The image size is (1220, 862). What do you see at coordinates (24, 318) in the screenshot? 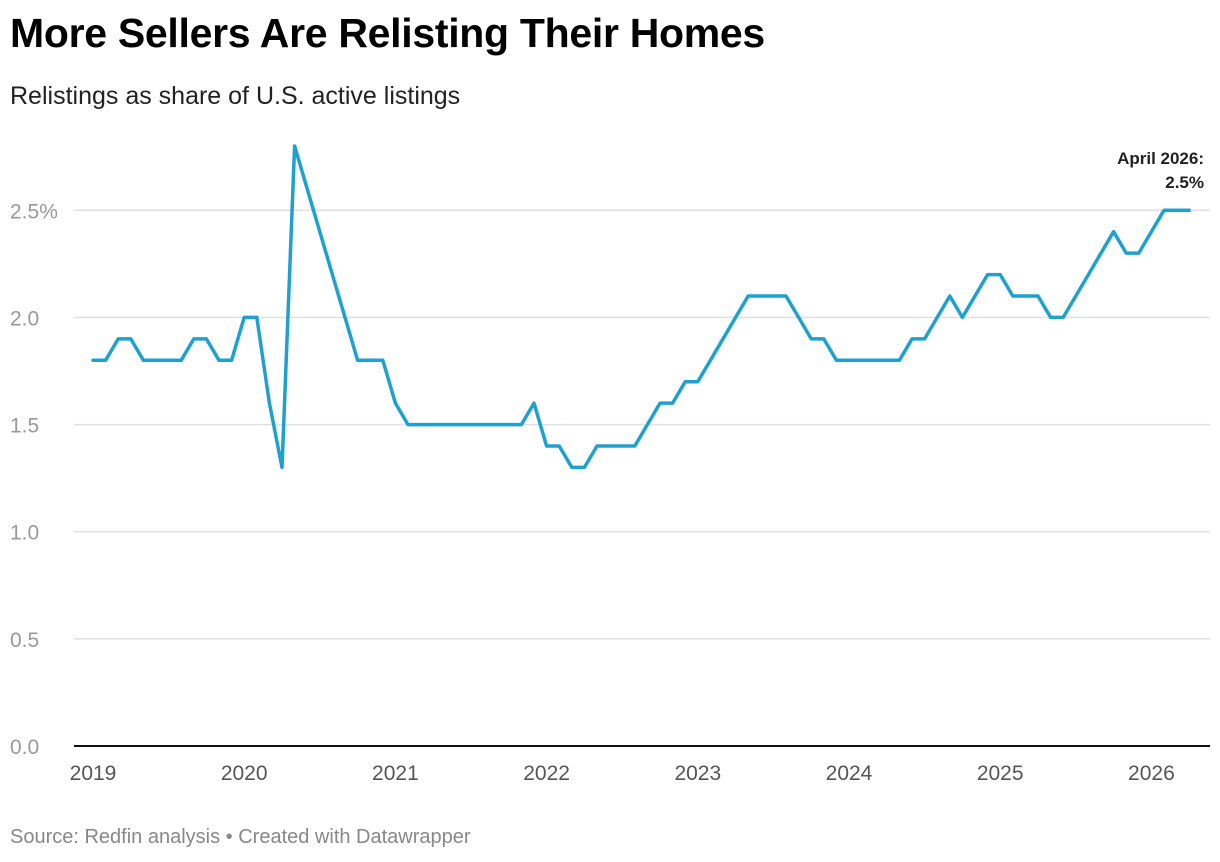
I see `y-tick-label: 2.0` at bounding box center [24, 318].